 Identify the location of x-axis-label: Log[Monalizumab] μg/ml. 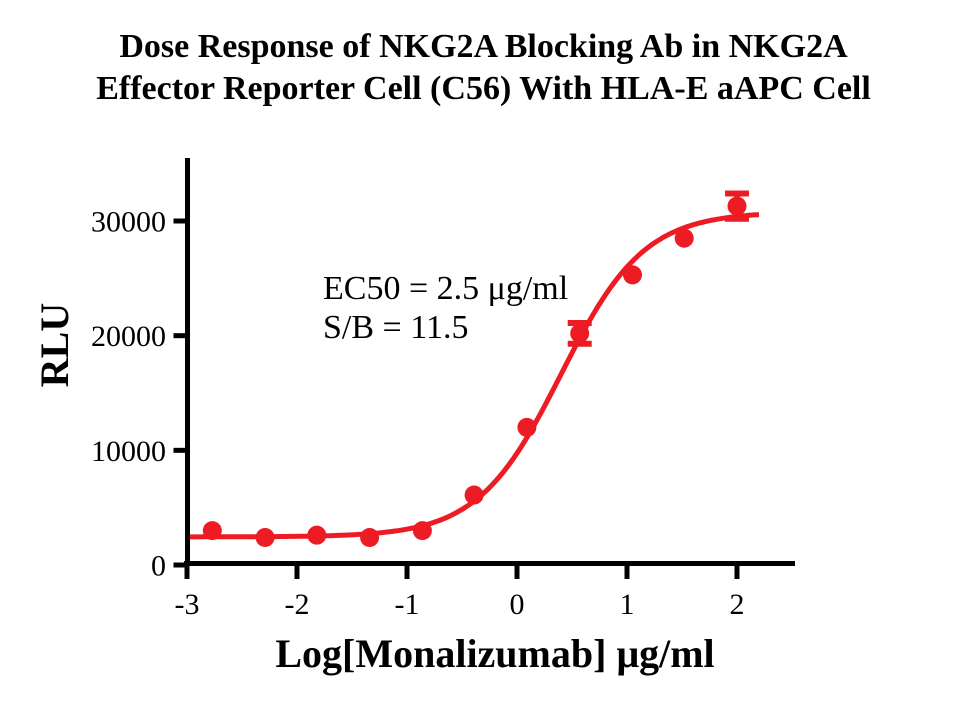
(494, 653).